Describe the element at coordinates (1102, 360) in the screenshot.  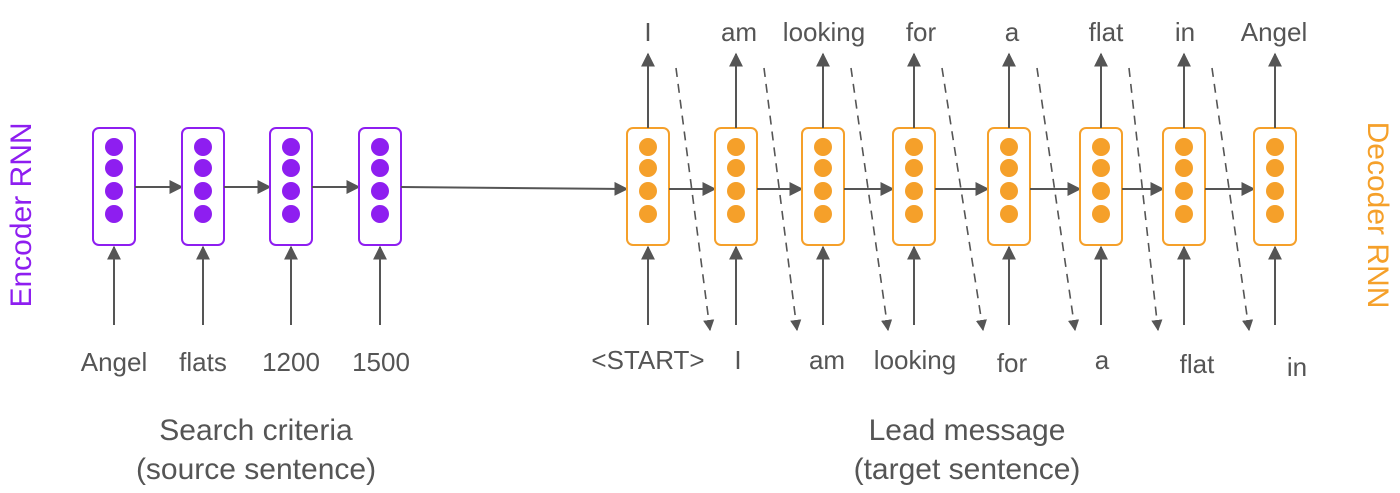
I see `decoder-input-word: a` at that location.